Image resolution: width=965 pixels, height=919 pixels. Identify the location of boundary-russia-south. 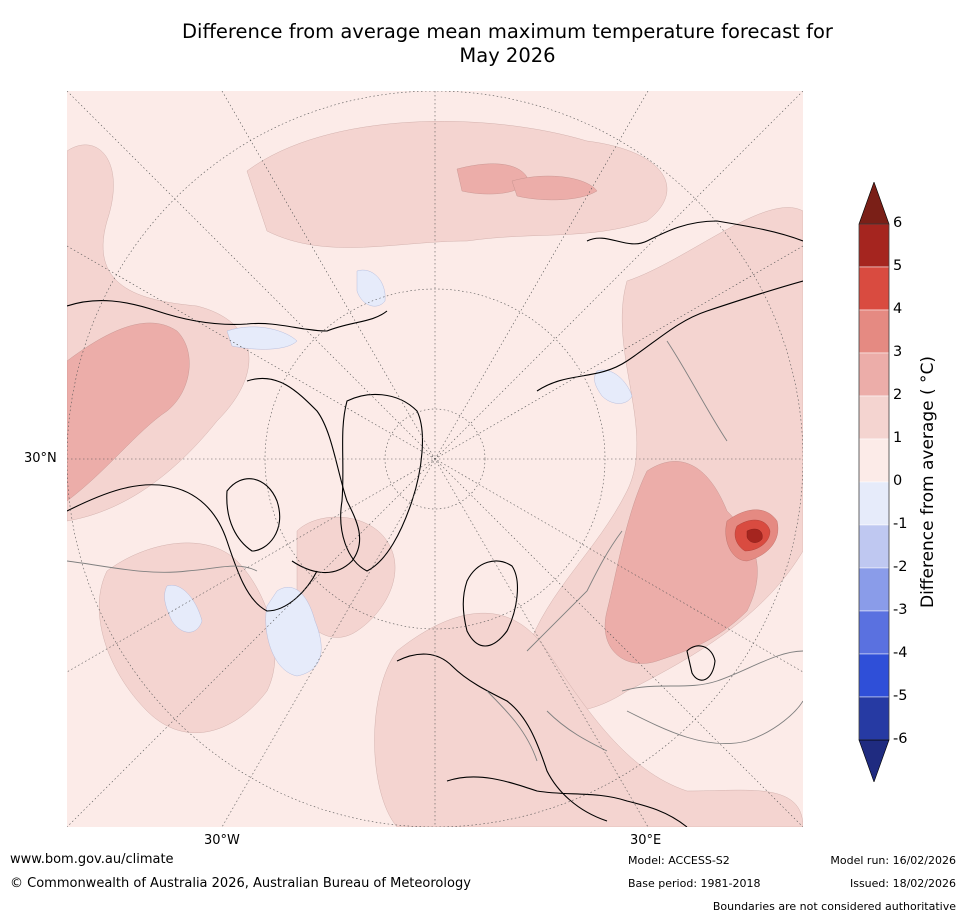
(712, 671).